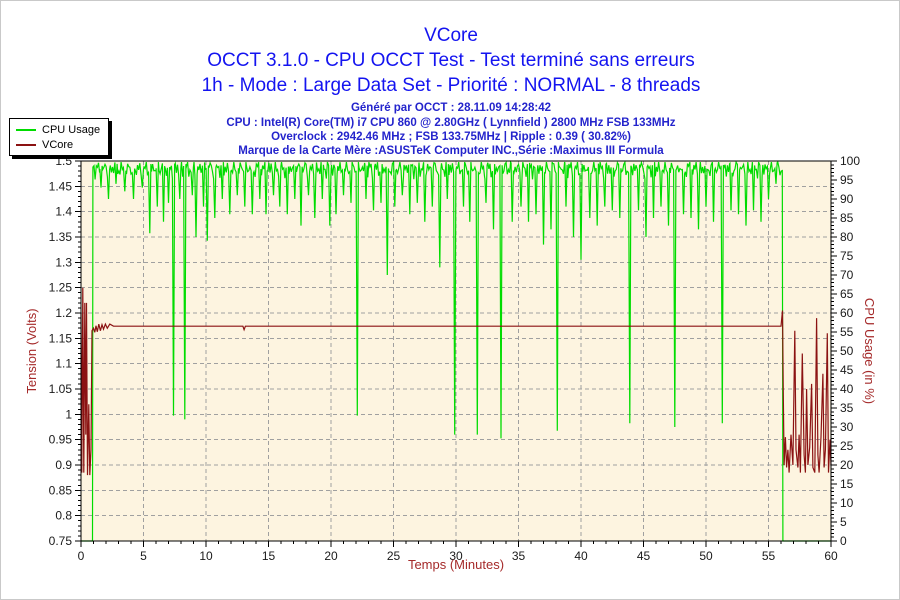 This screenshot has width=900, height=600. I want to click on chart-title: VCore, so click(451, 35).